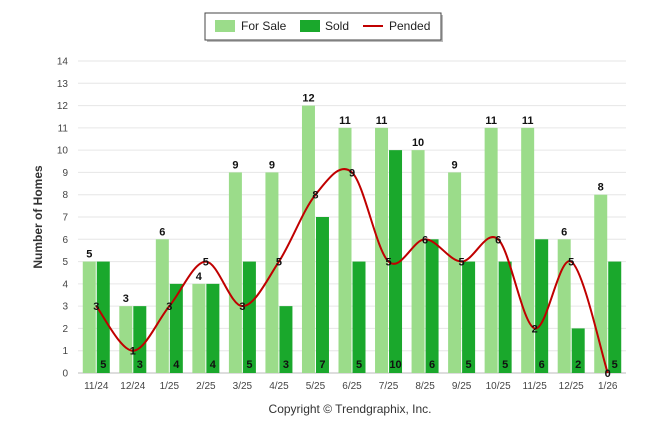  What do you see at coordinates (249, 365) in the screenshot?
I see `label-sold-3-25: 5` at bounding box center [249, 365].